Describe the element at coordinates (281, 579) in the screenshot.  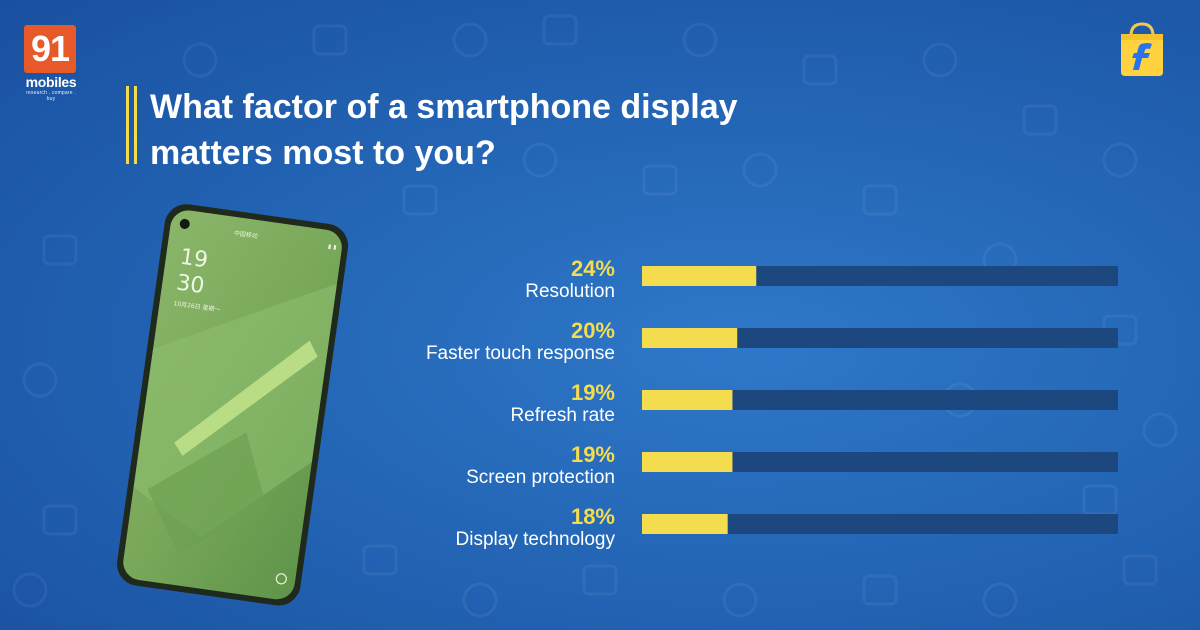
I see `camera-icon` at that location.